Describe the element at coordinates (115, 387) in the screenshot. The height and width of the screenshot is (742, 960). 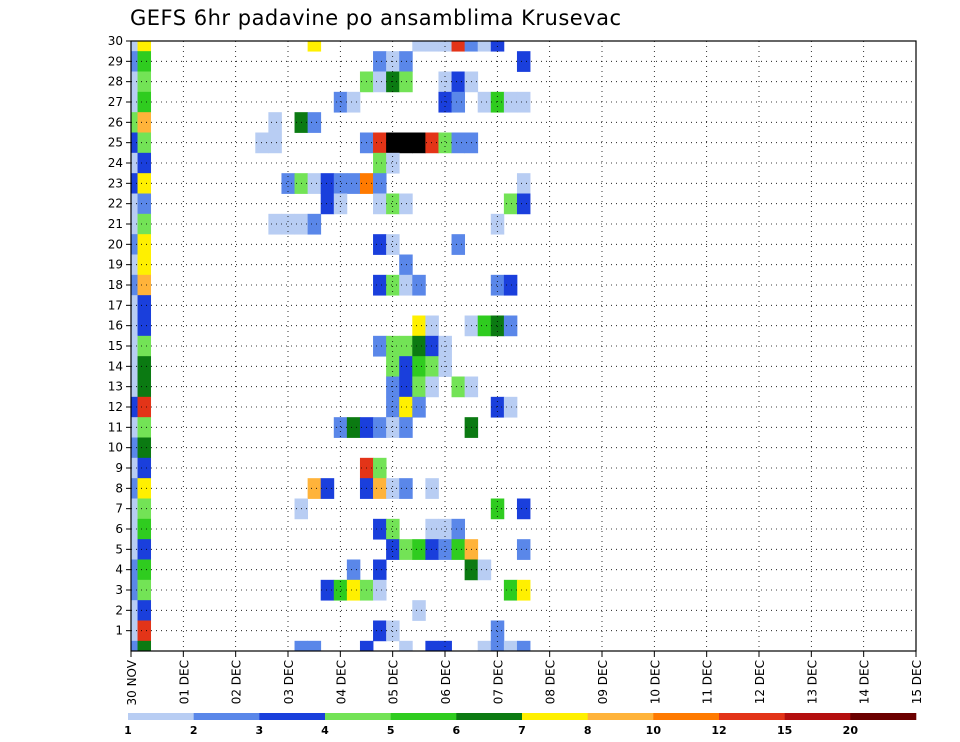
I see `y-tick-label: 13` at that location.